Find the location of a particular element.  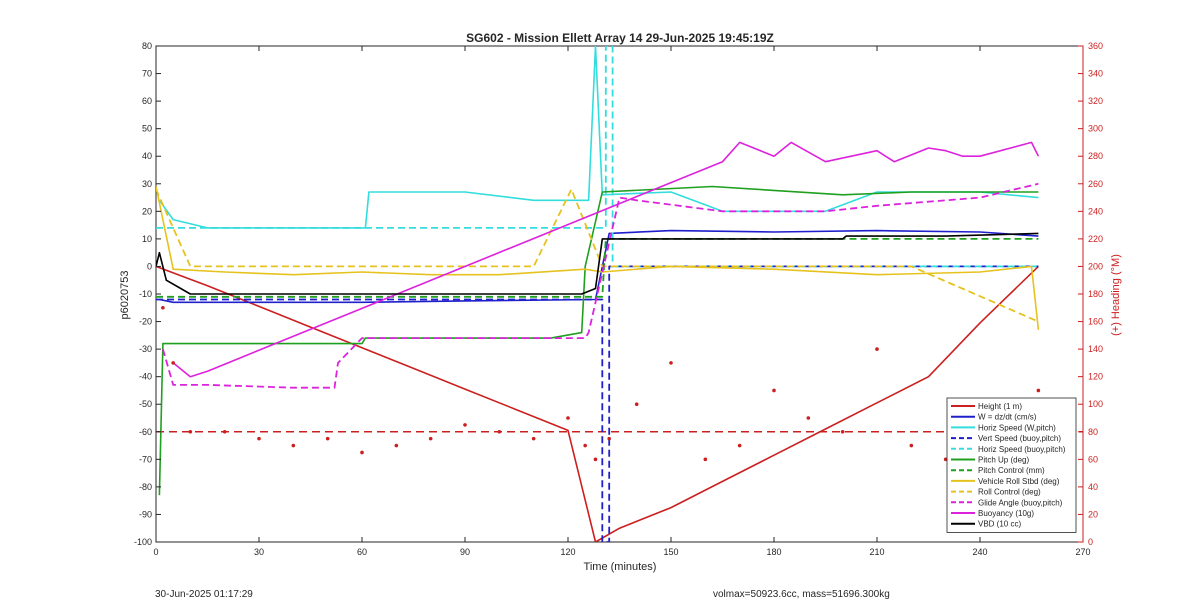

x-tick-label: 270 is located at coordinates (1082, 552).